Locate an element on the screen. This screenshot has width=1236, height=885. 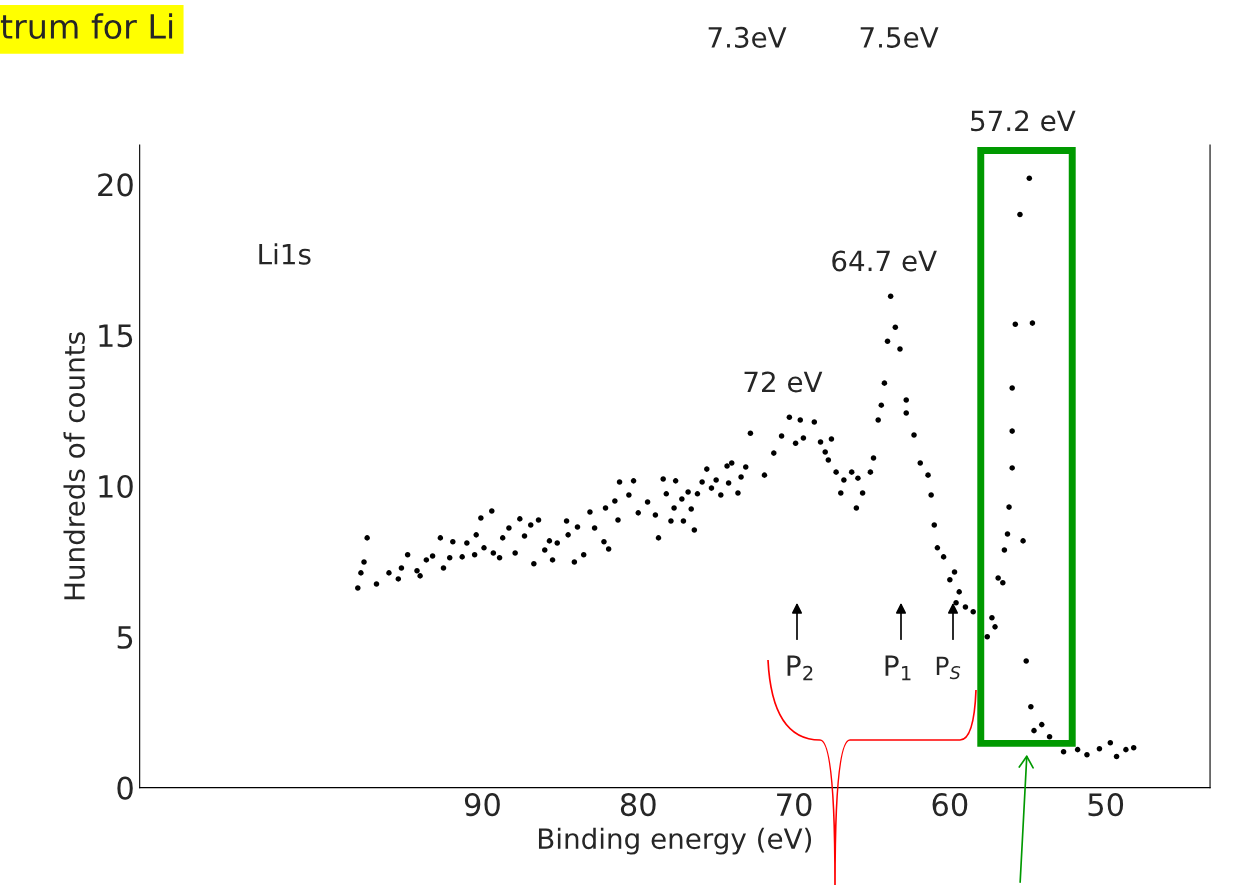
text: 7.5eV is located at coordinates (899, 37).